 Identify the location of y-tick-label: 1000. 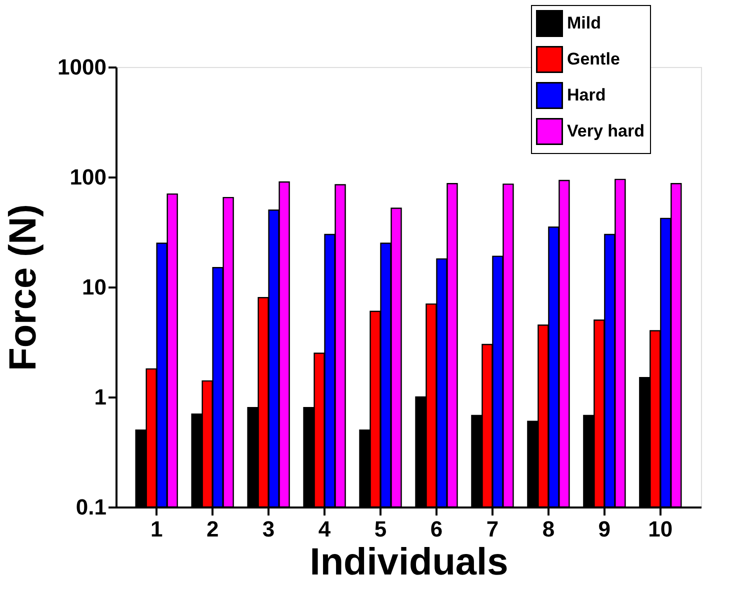
(82, 67).